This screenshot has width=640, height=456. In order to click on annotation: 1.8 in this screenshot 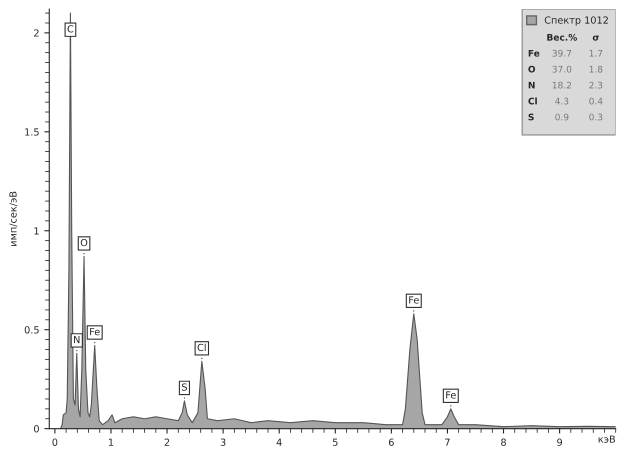, I will do `click(596, 69)`.